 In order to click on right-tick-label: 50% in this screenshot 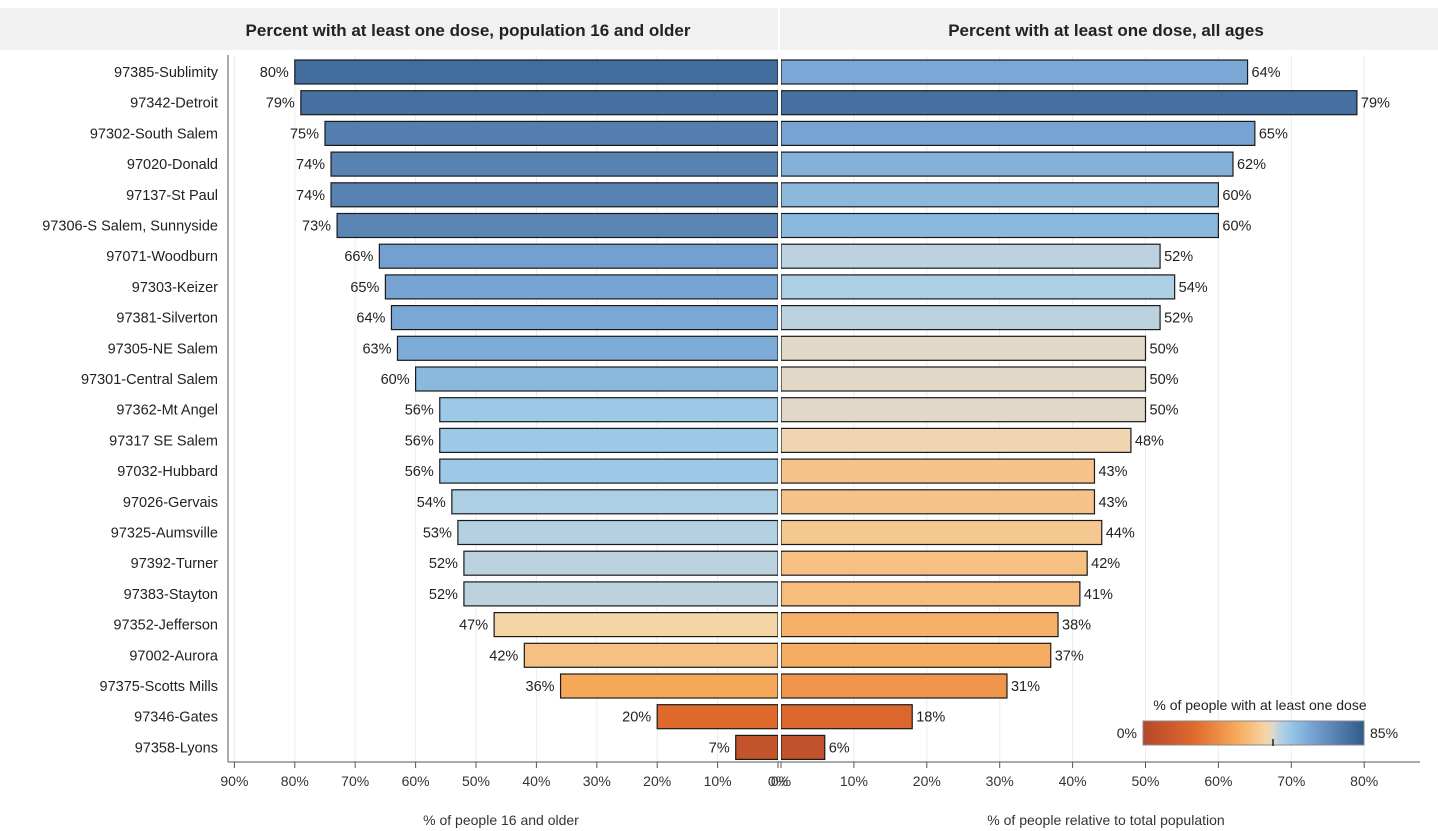, I will do `click(1145, 781)`.